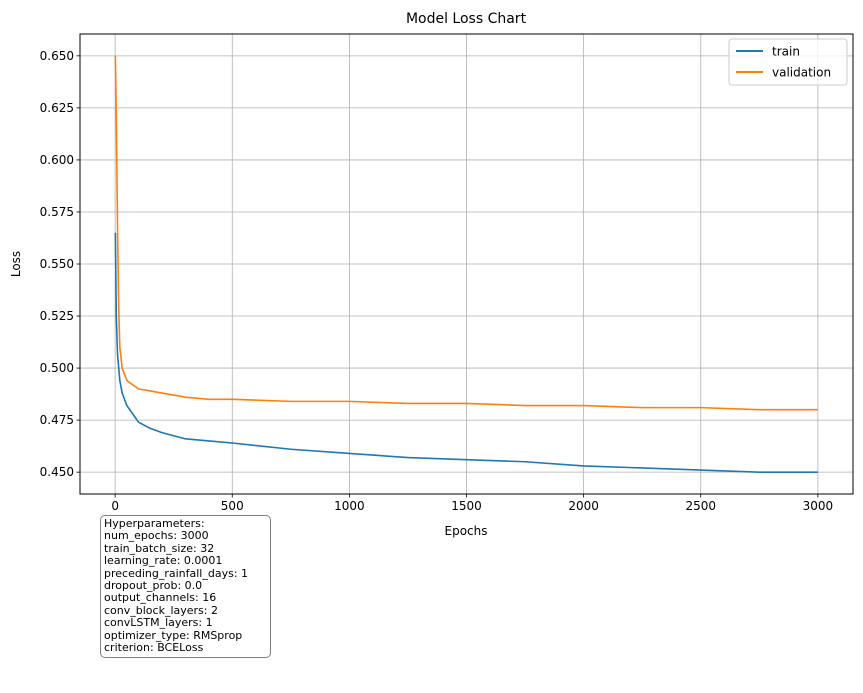 This screenshot has width=863, height=693. Describe the element at coordinates (154, 648) in the screenshot. I see `hyperparameter-line: criterion: BCELoss` at that location.